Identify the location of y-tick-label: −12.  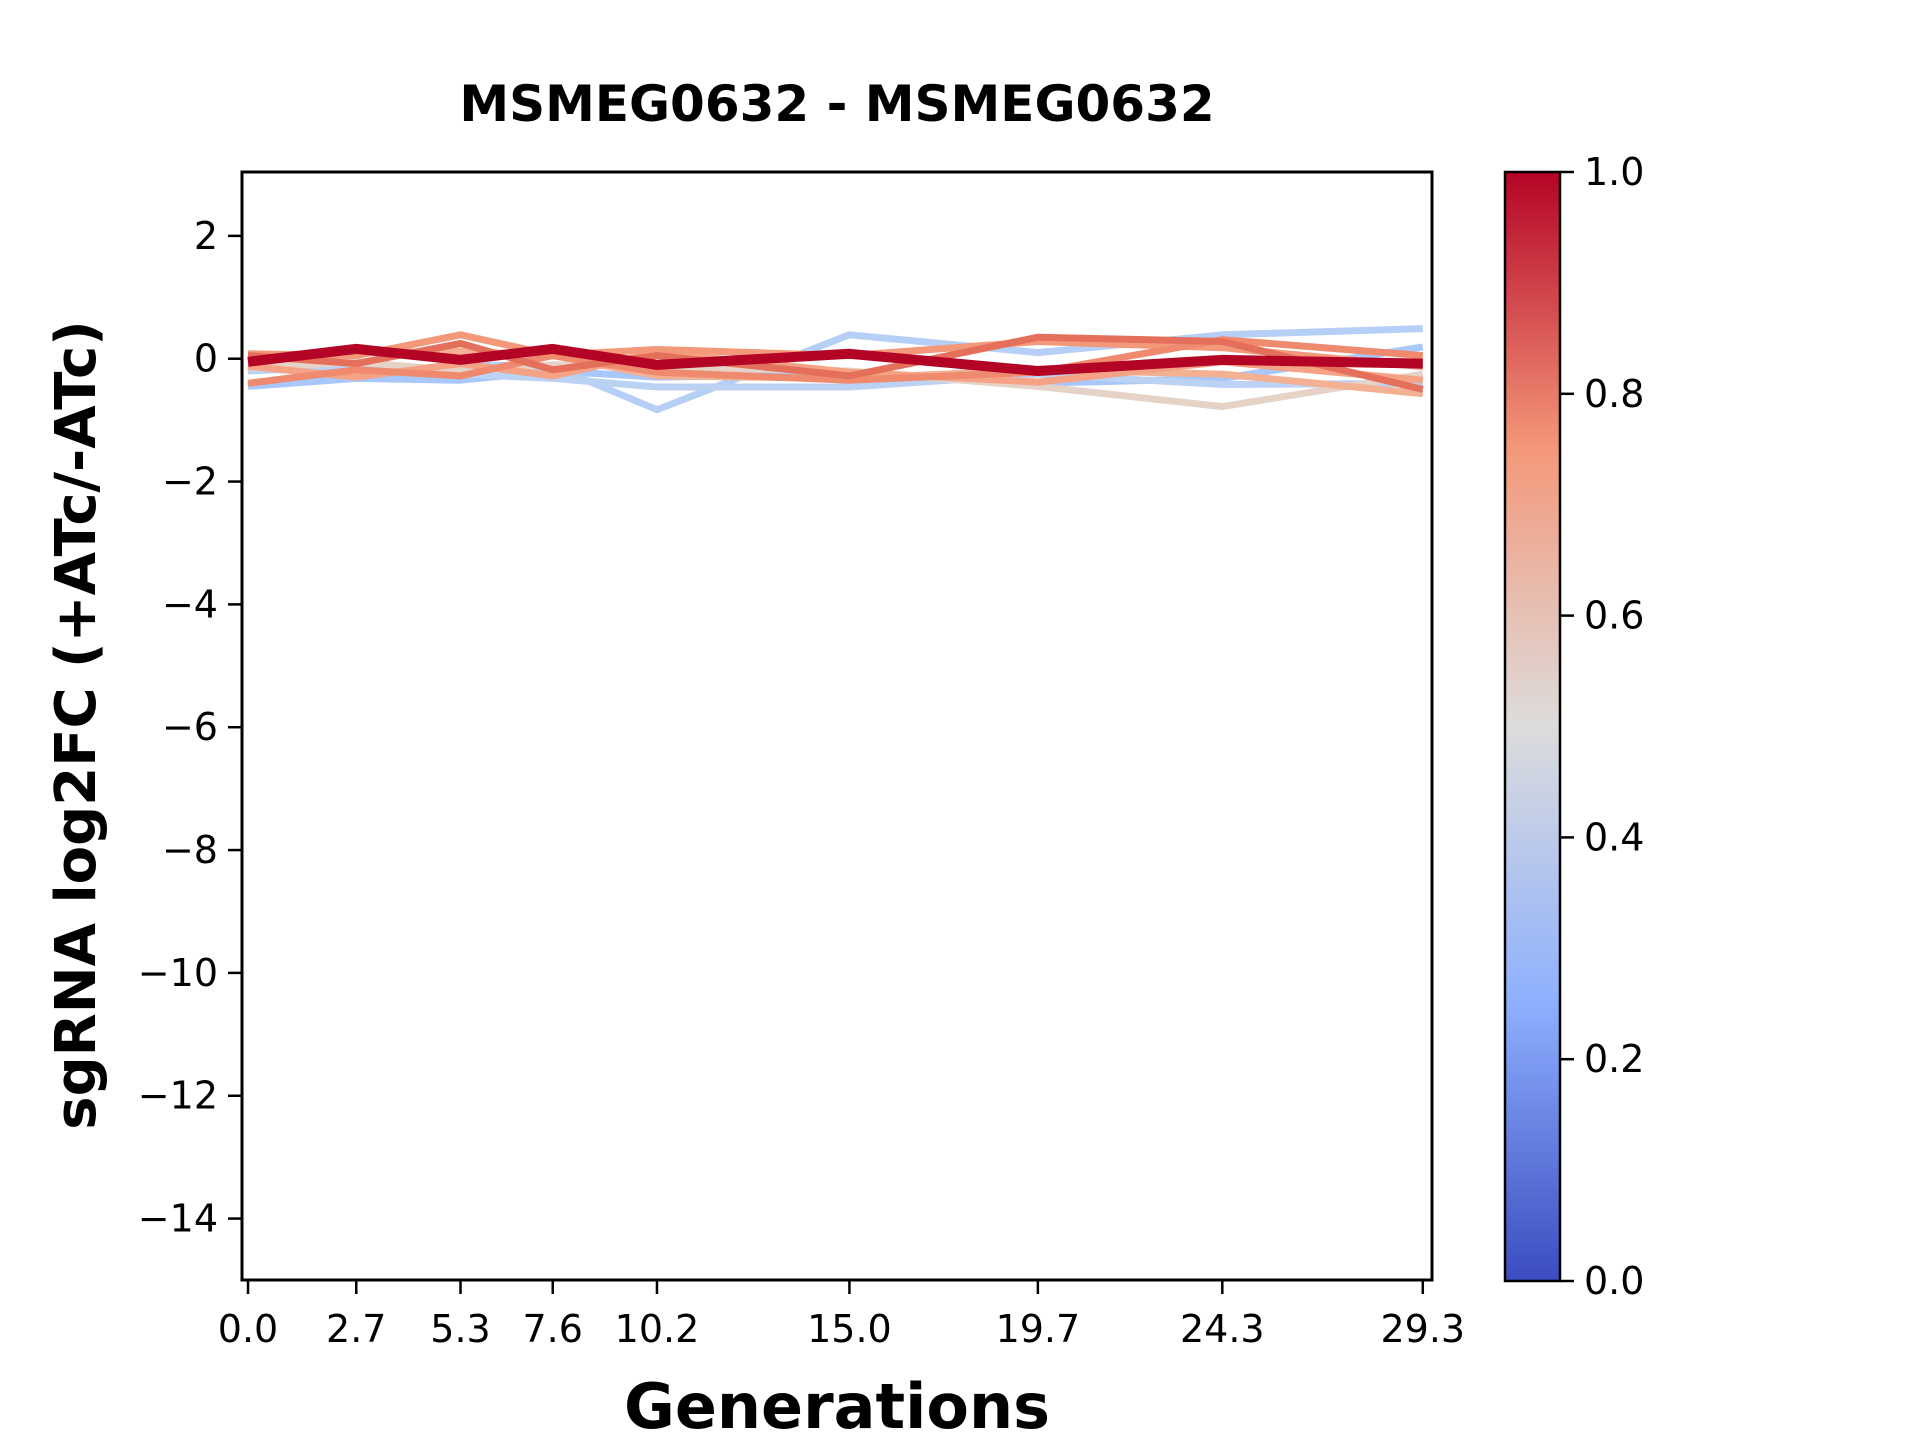
(178, 1096).